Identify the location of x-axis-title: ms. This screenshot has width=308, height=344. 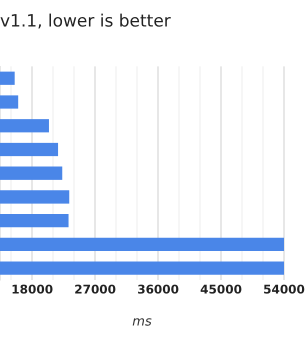
(142, 322).